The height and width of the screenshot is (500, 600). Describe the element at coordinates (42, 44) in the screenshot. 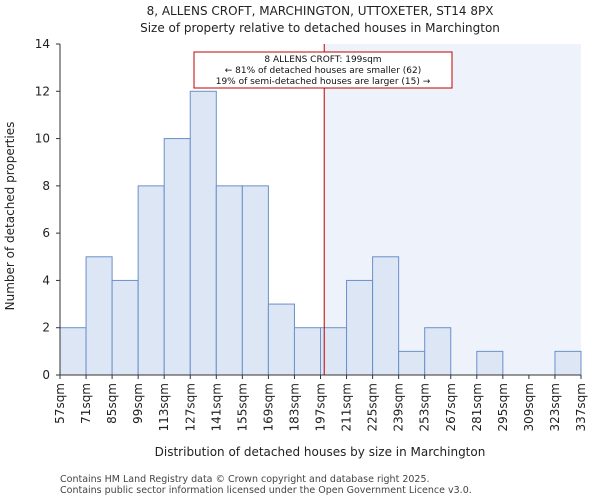

I see `y-tick-label: 14` at that location.